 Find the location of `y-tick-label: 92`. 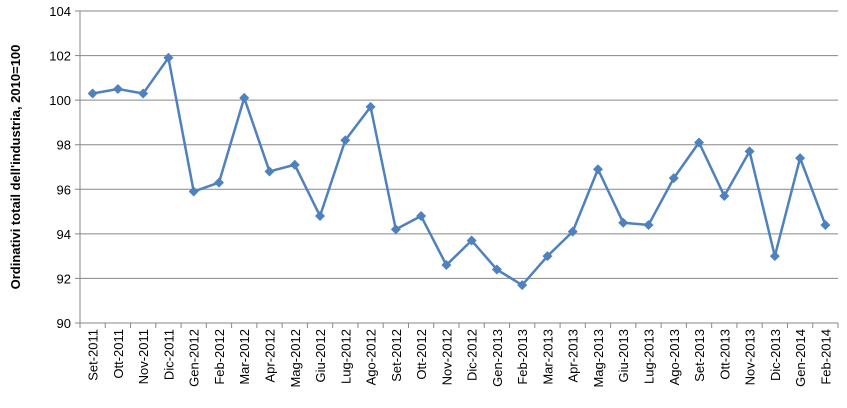

y-tick-label: 92 is located at coordinates (64, 278).